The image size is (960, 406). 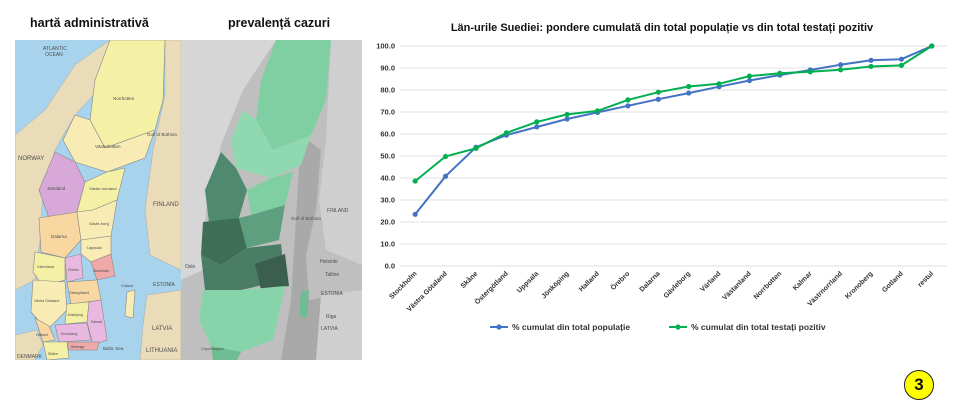 I want to click on admin-map-title: hartă administrativă, so click(x=89, y=23).